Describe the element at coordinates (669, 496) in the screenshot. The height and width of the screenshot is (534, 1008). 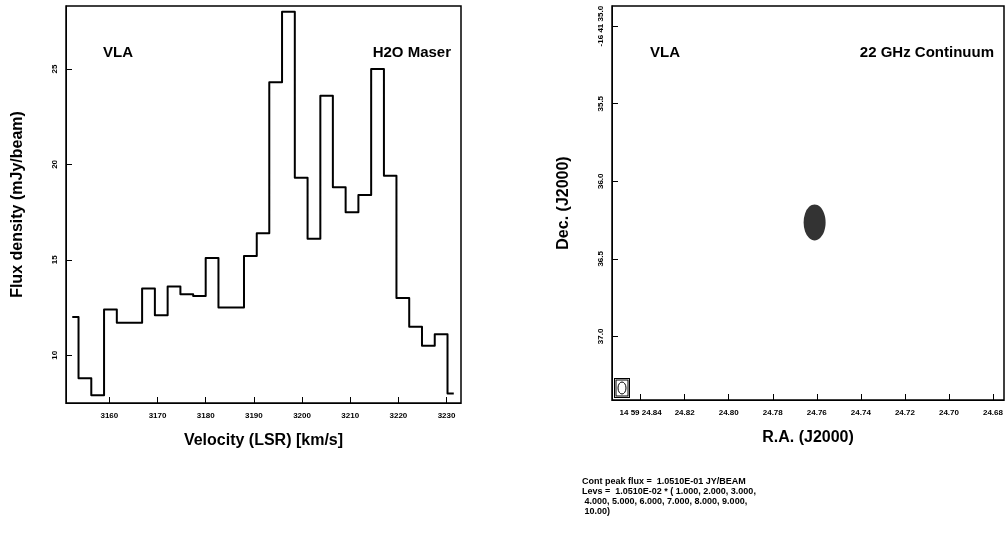
I see `text: Cont peak flux = 1.0510E-01 JY/BEAM Levs = 1.0510E-02 * ( 1.000, 2.000, 3.000, 4.000, 5.000, 6.000, 7.000, 8.000, 9.000, 10.00)` at that location.